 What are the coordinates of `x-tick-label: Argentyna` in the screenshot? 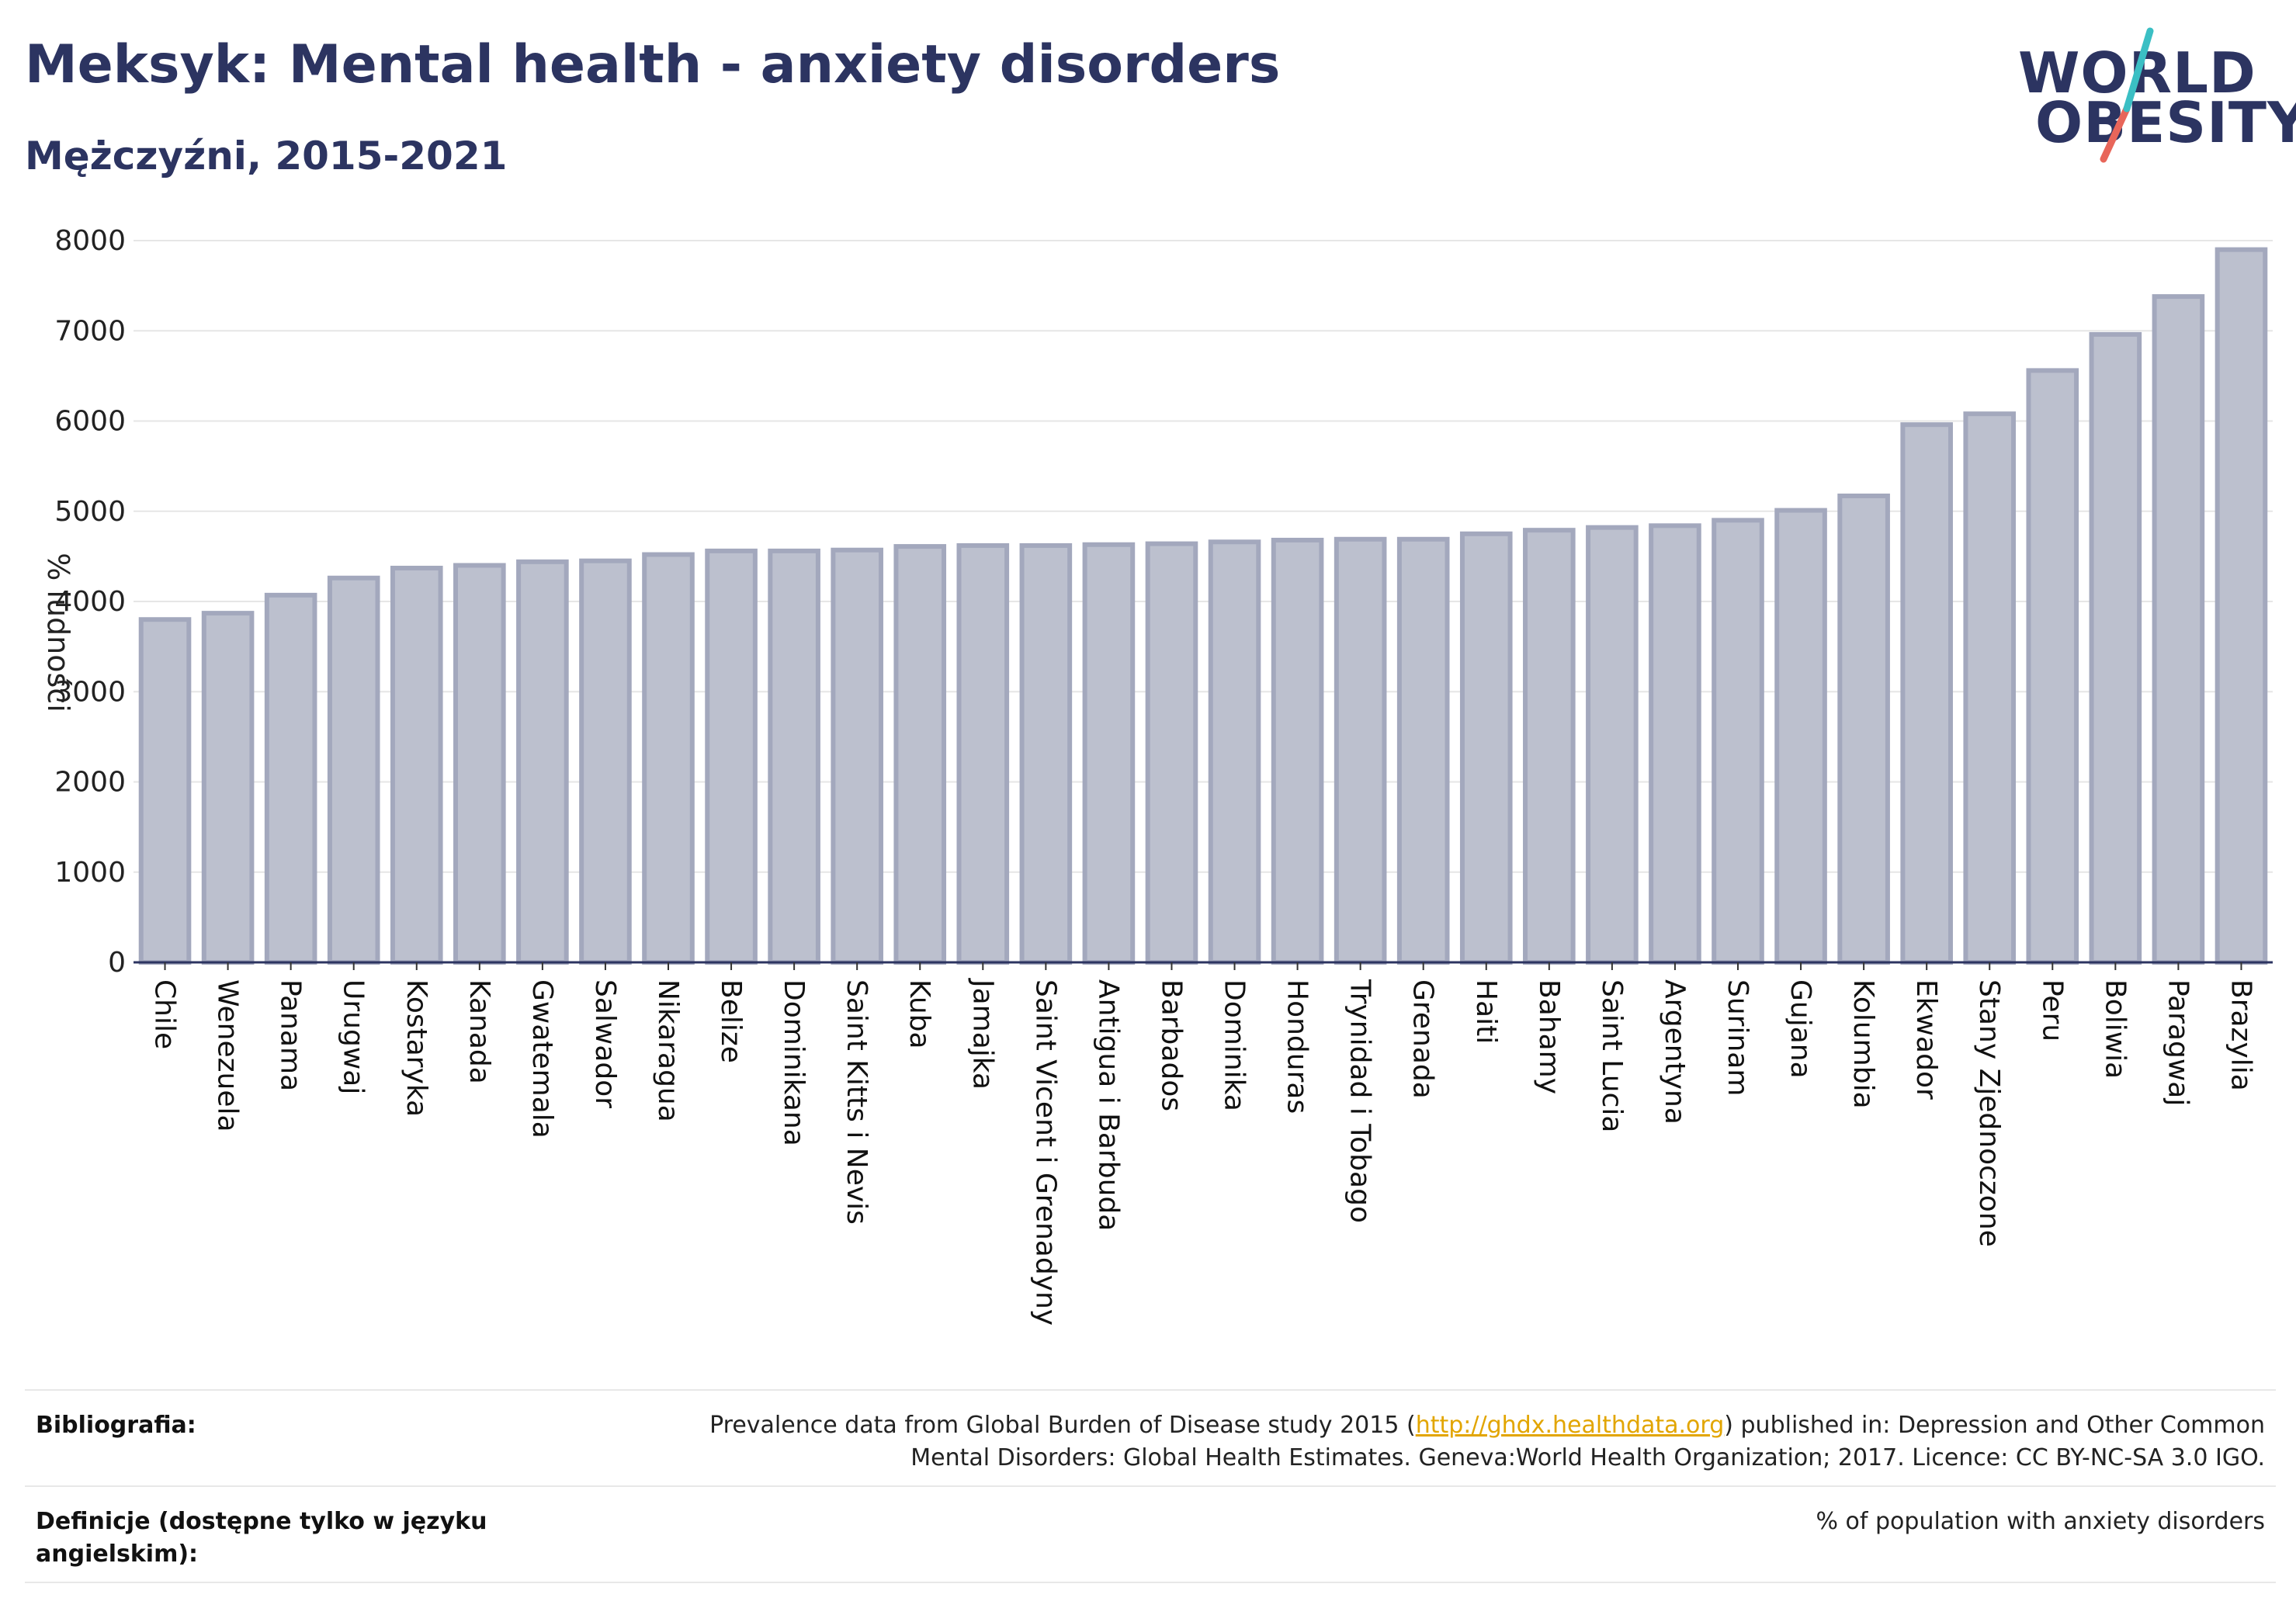 It's located at (1675, 1052).